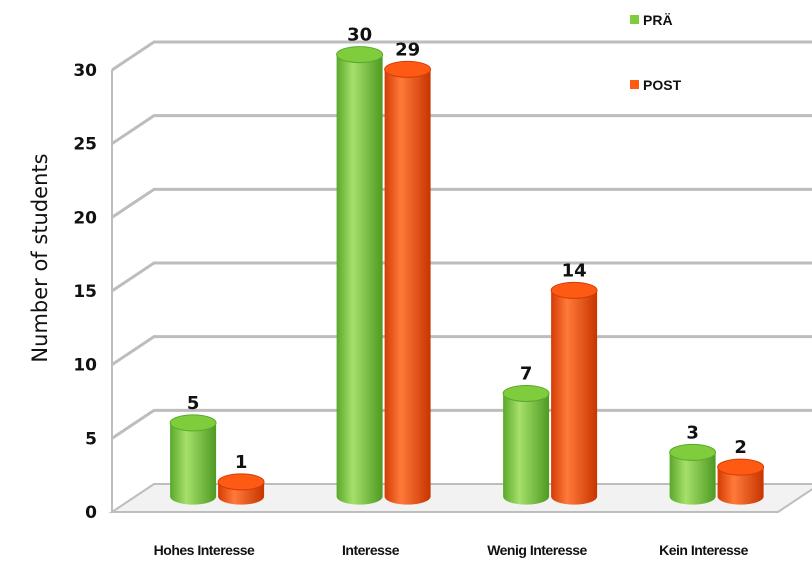  I want to click on legend-label: POST, so click(662, 85).